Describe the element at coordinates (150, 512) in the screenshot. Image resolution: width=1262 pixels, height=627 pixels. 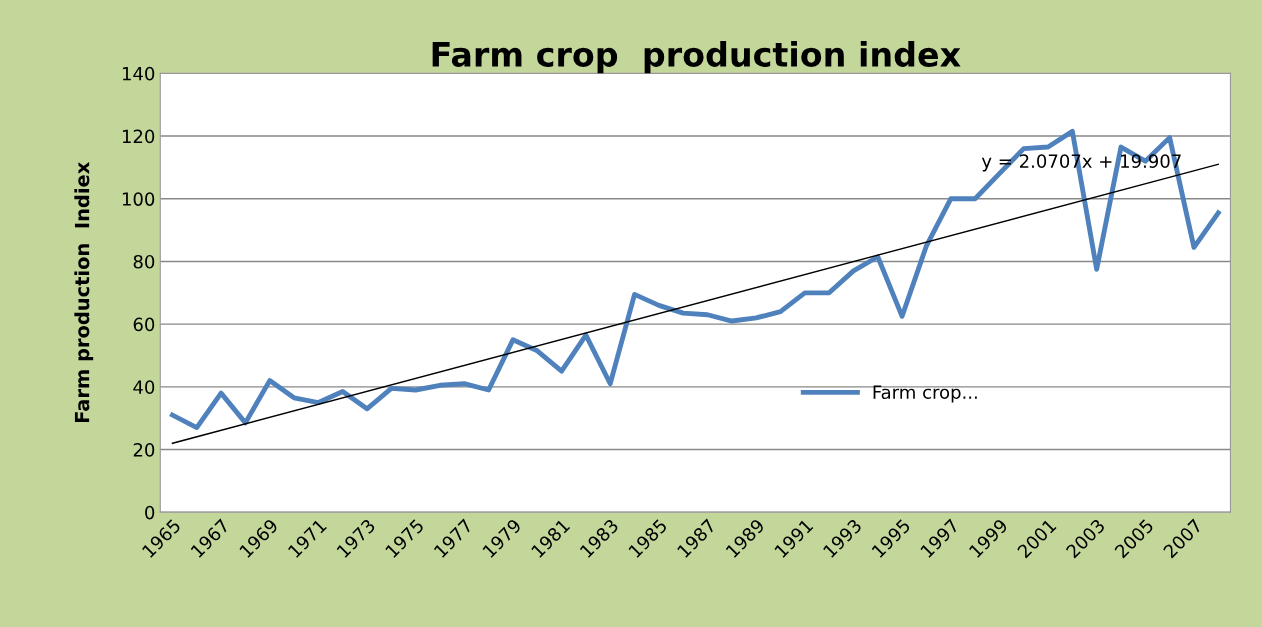
I see `y-tick-label: 0` at that location.